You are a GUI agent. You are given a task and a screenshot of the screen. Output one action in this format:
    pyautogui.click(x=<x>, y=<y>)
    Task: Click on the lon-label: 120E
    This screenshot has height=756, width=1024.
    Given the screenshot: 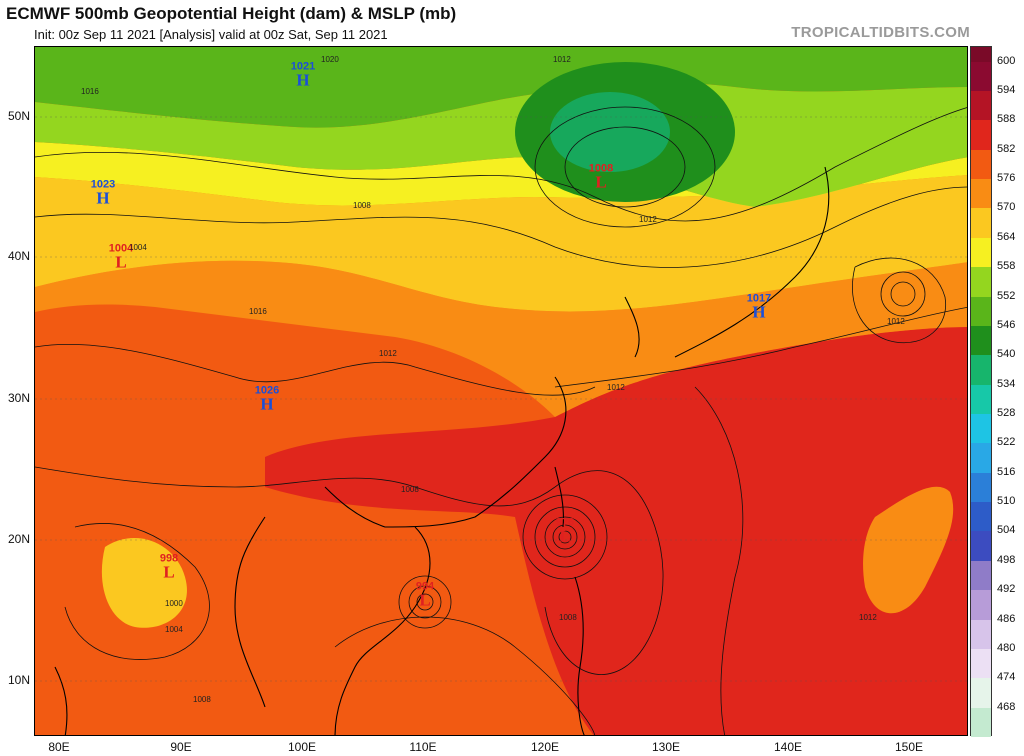 What is the action you would take?
    pyautogui.click(x=545, y=747)
    